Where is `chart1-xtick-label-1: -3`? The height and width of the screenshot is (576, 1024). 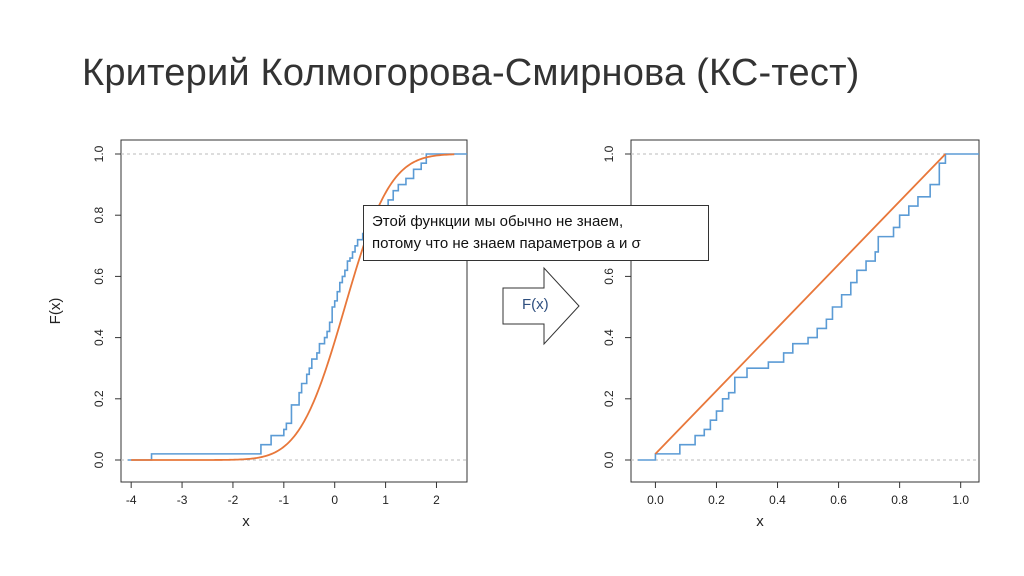
chart1-xtick-label-1: -3 is located at coordinates (182, 500).